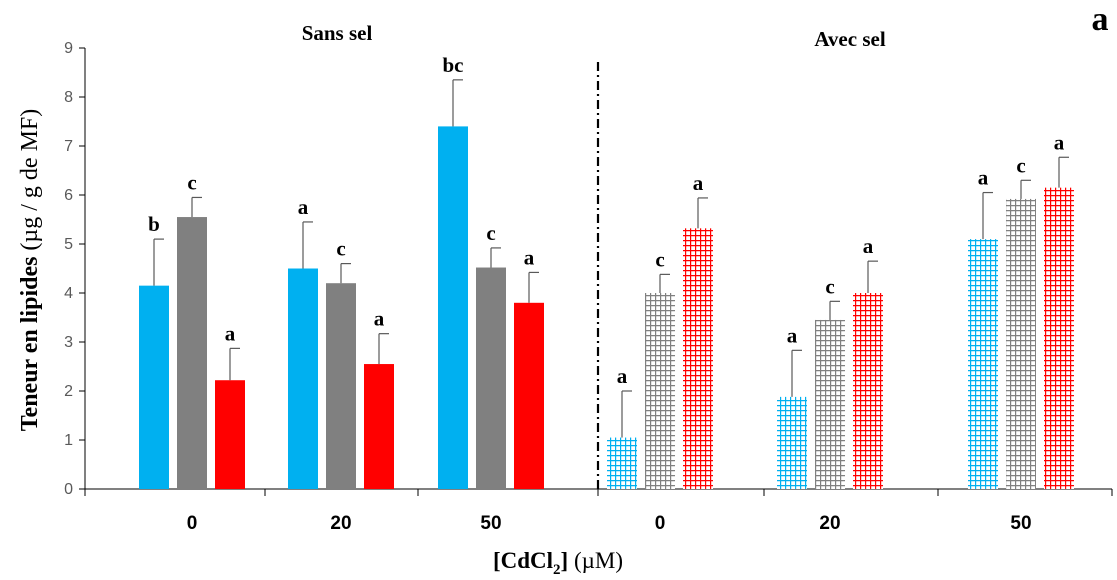 This screenshot has height=580, width=1117. What do you see at coordinates (567, 560) in the screenshot?
I see `x-axis-title-bracket: ]` at bounding box center [567, 560].